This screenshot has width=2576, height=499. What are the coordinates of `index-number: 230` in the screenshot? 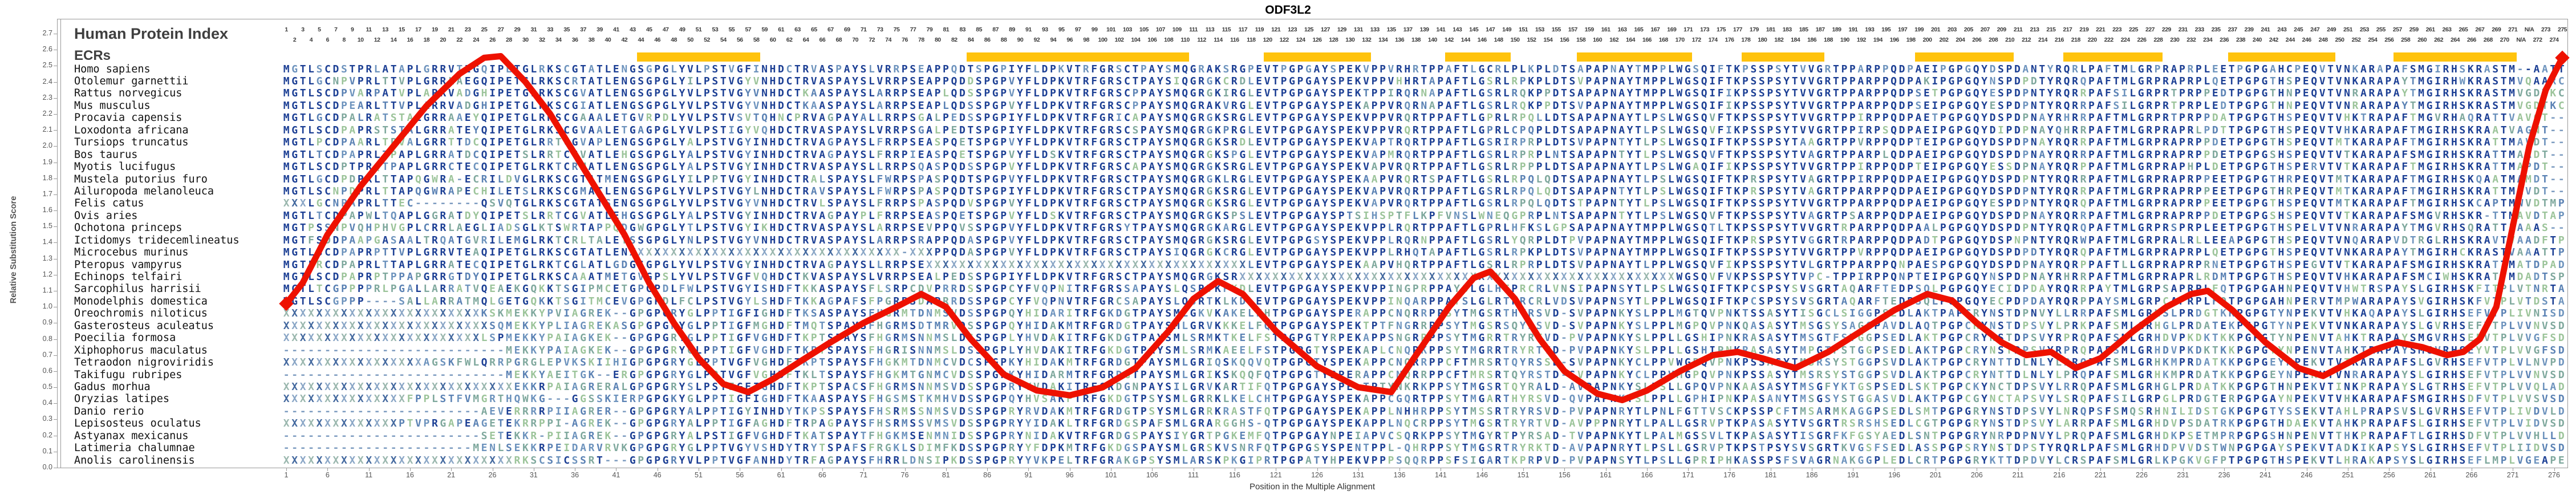 It's located at (2175, 40).